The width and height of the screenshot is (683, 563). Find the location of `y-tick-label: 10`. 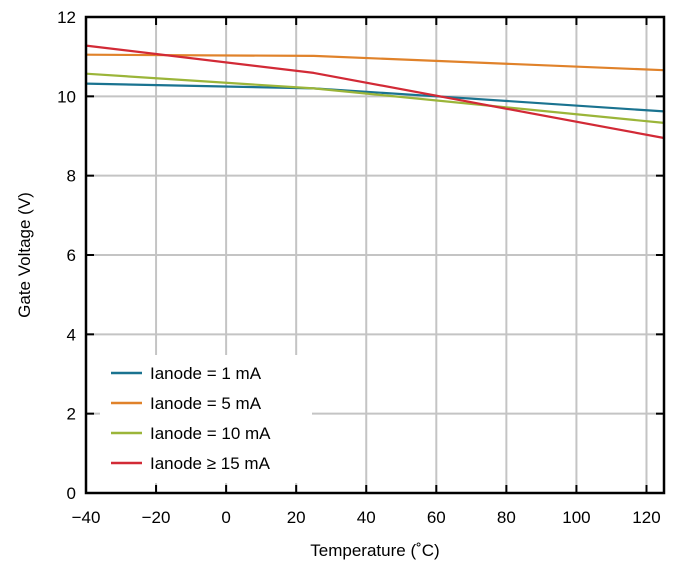

y-tick-label: 10 is located at coordinates (66, 96).